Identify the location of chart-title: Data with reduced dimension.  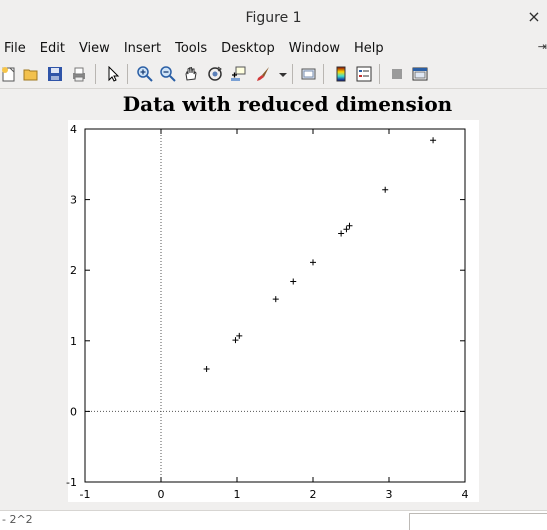
(287, 104).